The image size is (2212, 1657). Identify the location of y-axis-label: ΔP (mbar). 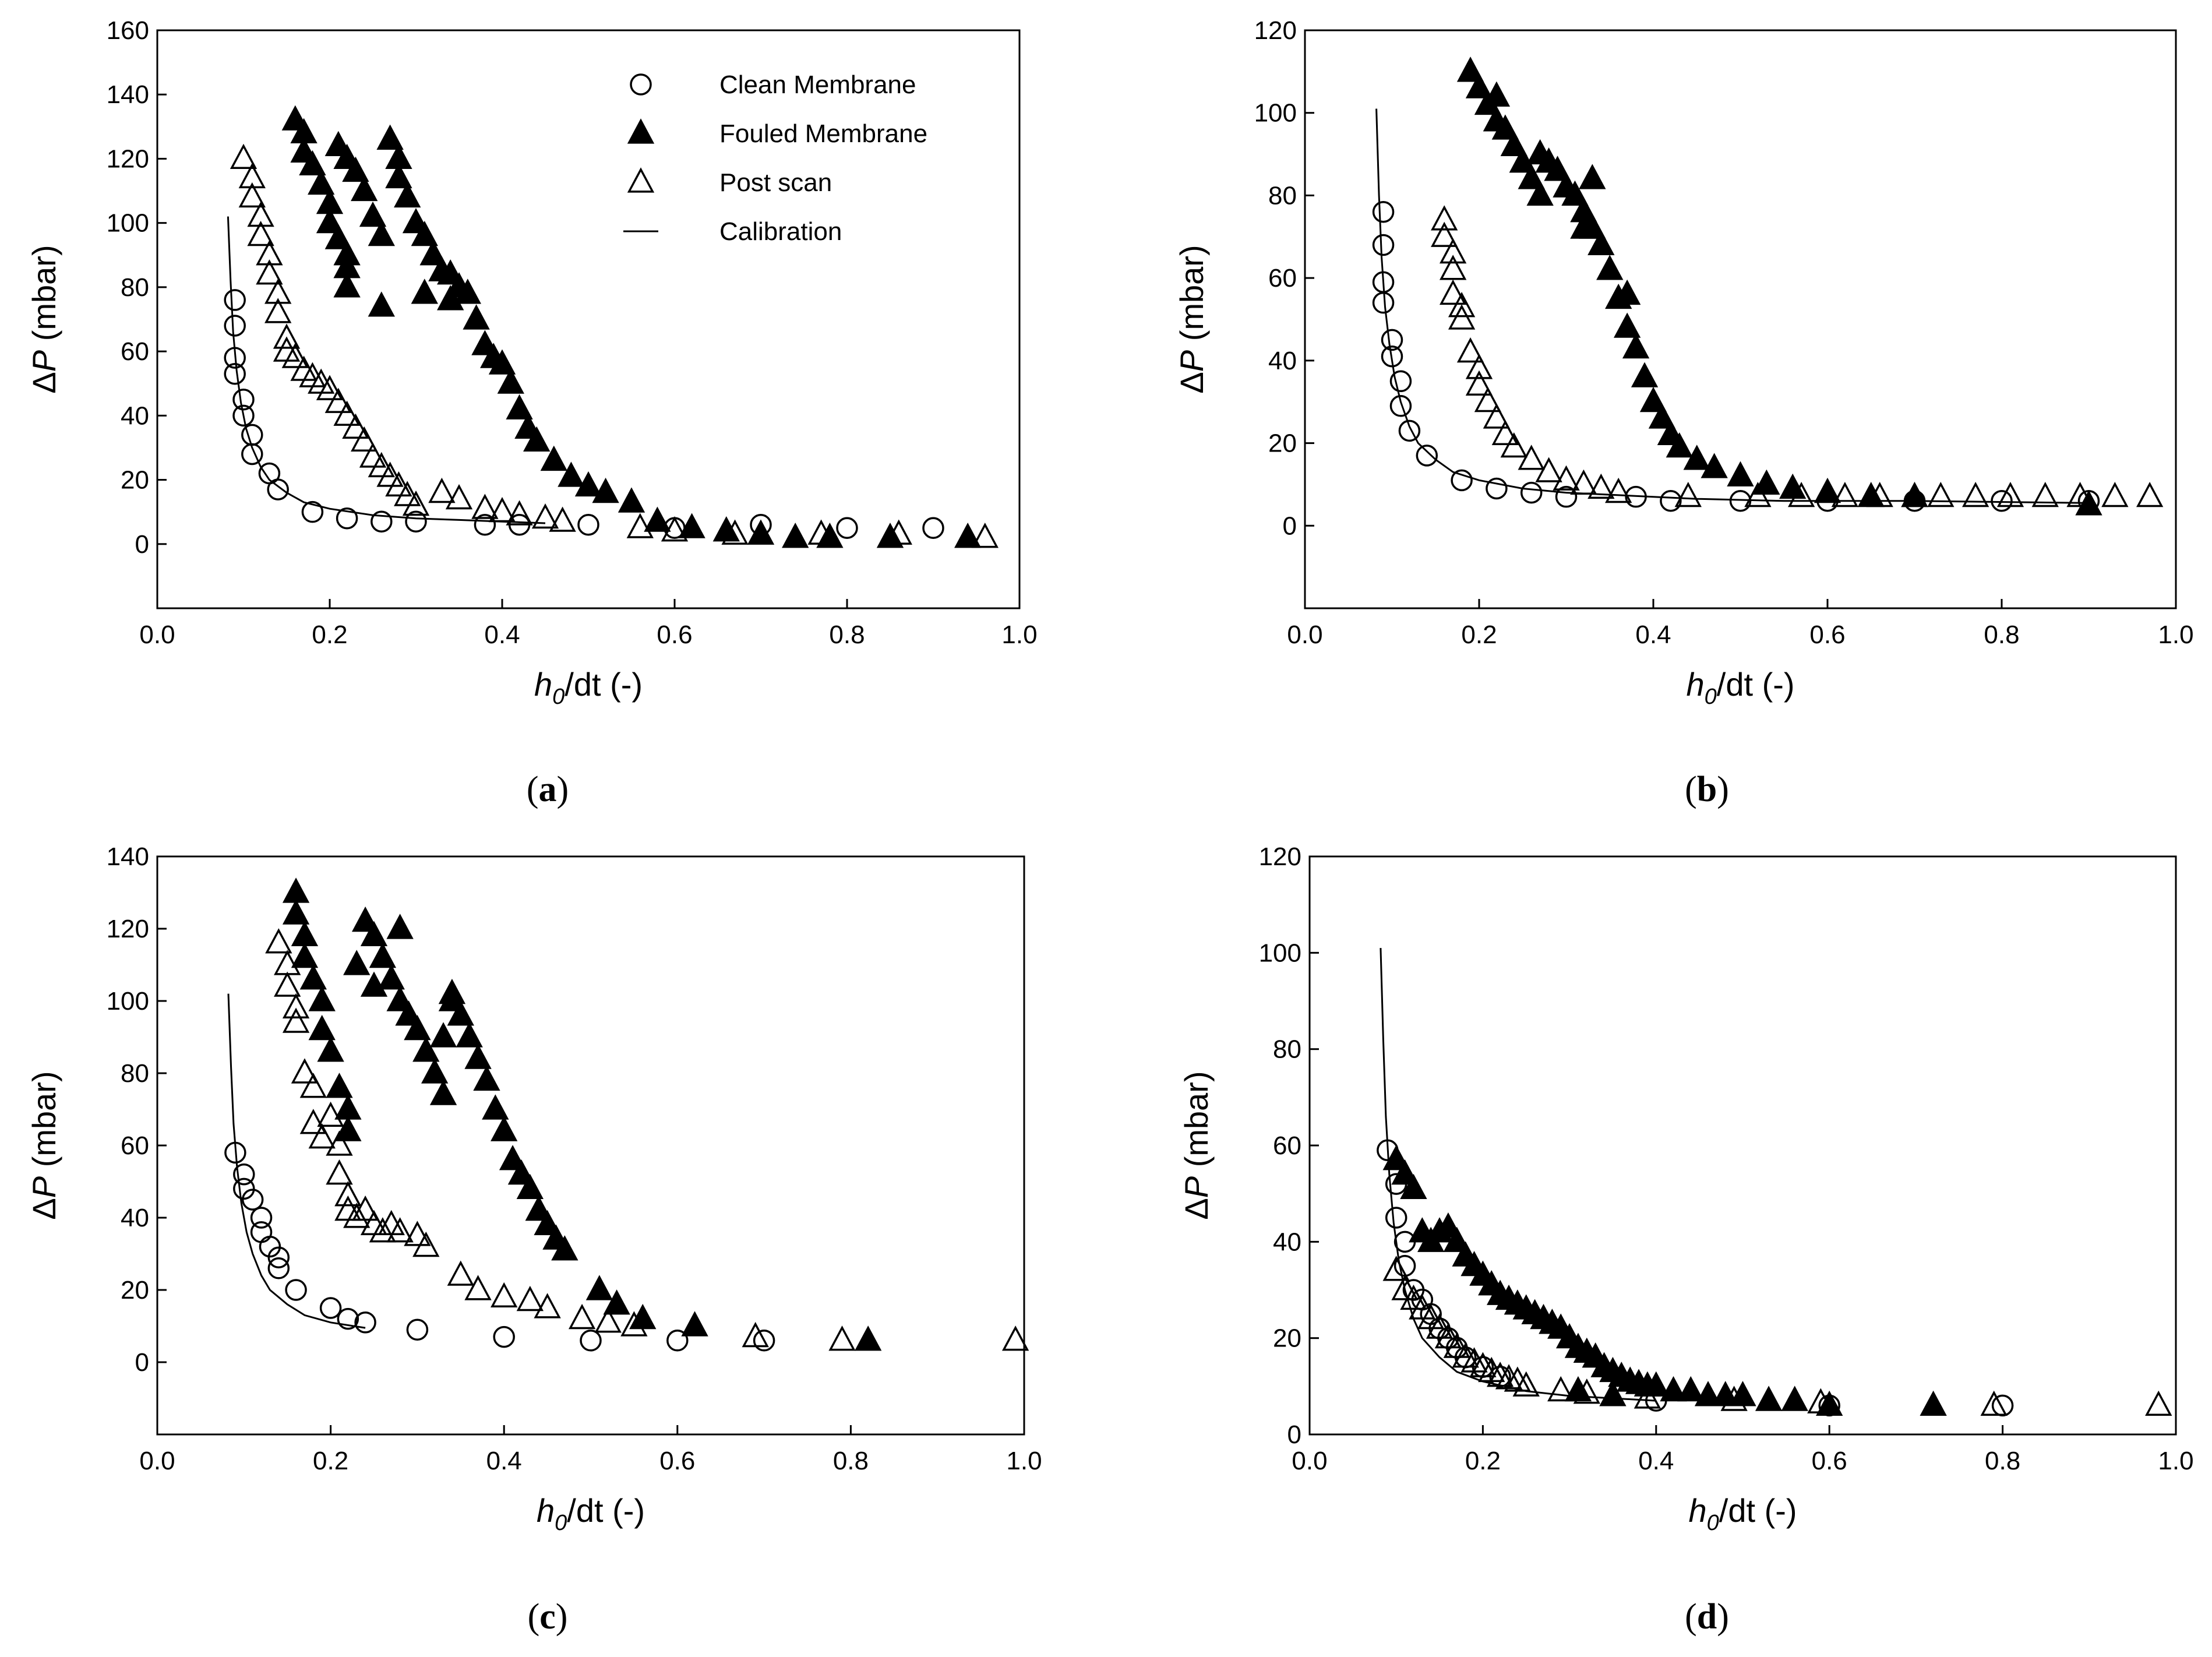
(44, 319).